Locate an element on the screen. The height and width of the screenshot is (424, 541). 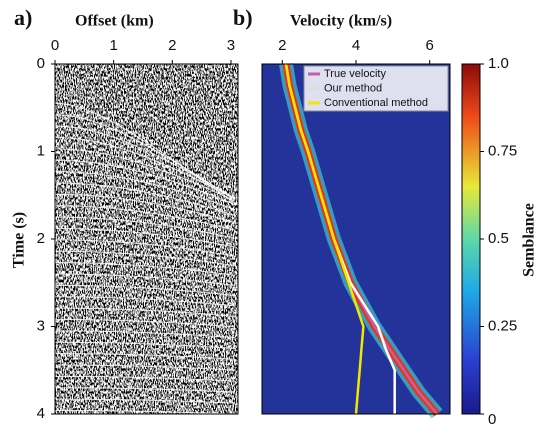
x-tick-label: 1 is located at coordinates (113, 45).